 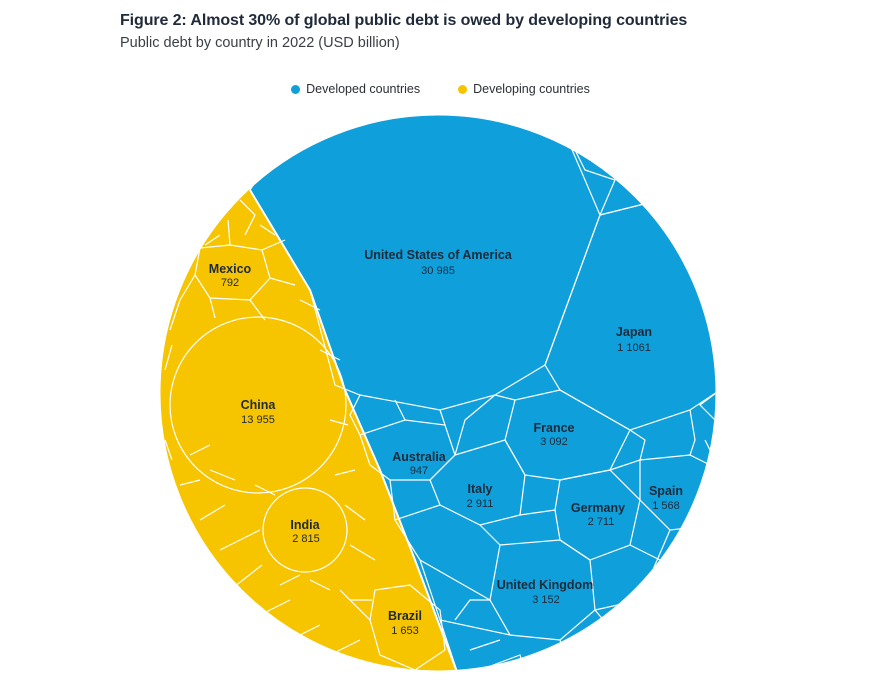 I want to click on label-italy-name: Italy, so click(x=479, y=489).